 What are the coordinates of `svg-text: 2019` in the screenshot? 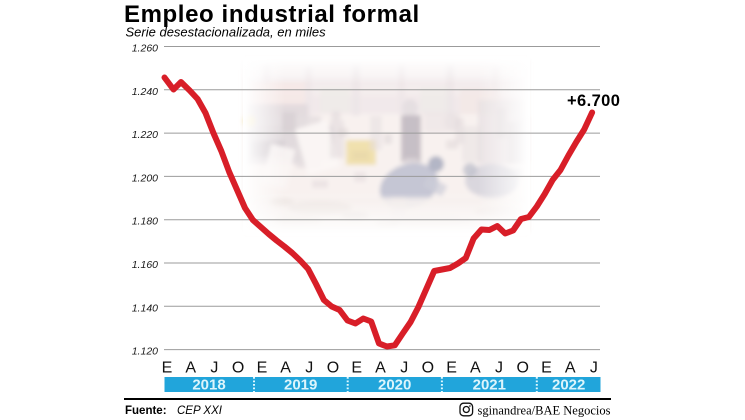 It's located at (300, 385).